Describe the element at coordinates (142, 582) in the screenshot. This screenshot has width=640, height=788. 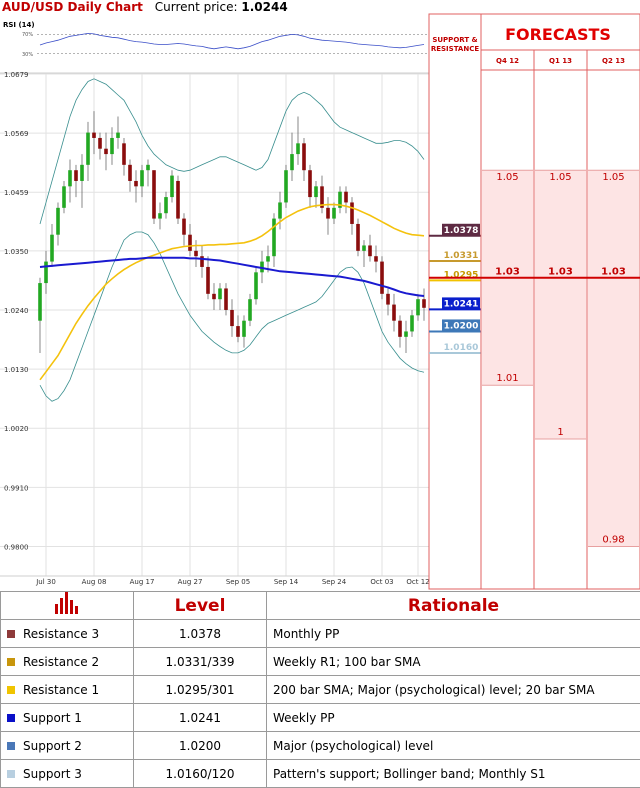
I see `x-tick-label: Aug 17` at that location.